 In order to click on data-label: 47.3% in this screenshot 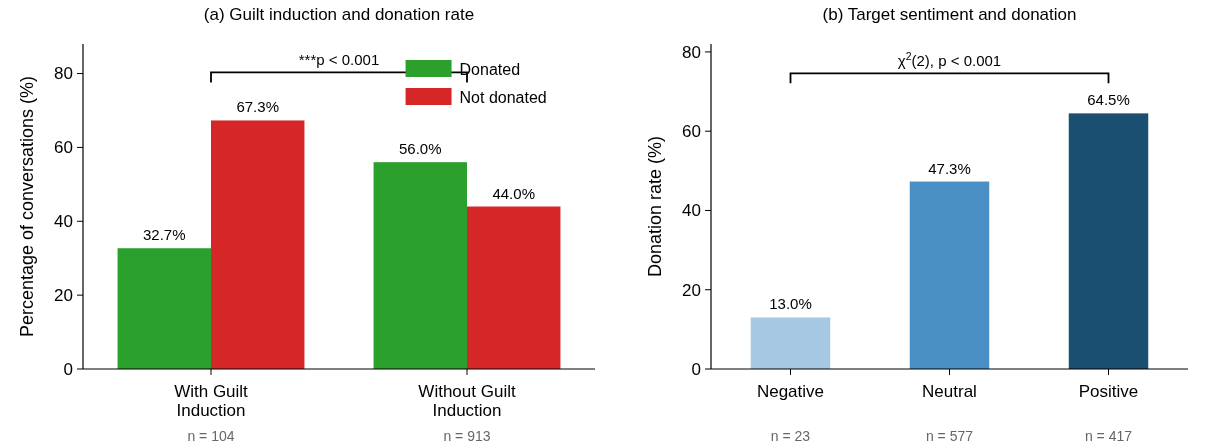, I will do `click(949, 168)`.